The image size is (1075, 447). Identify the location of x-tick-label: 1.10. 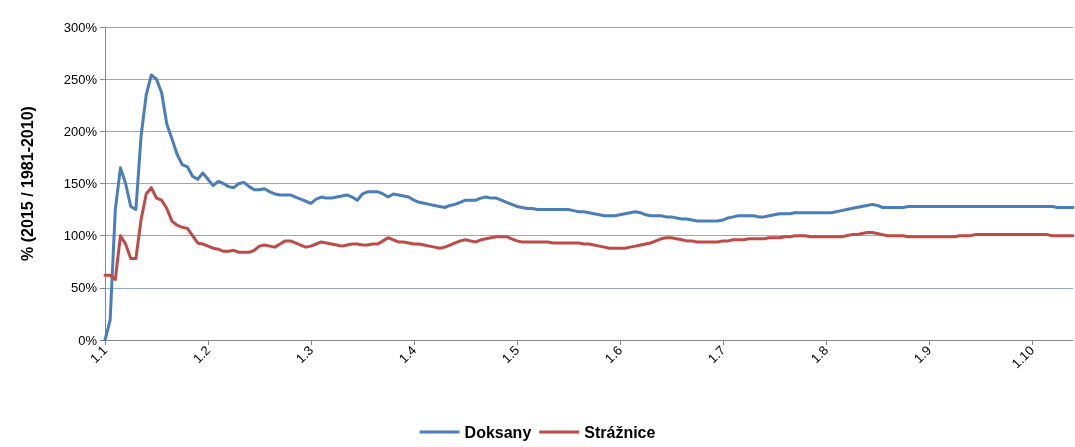
(1023, 357).